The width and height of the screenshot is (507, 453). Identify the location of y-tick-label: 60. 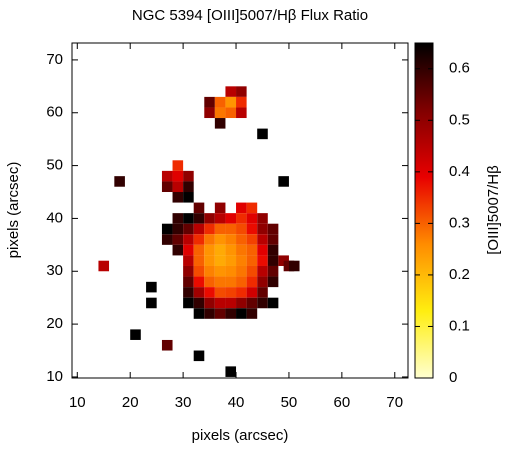
(54, 112).